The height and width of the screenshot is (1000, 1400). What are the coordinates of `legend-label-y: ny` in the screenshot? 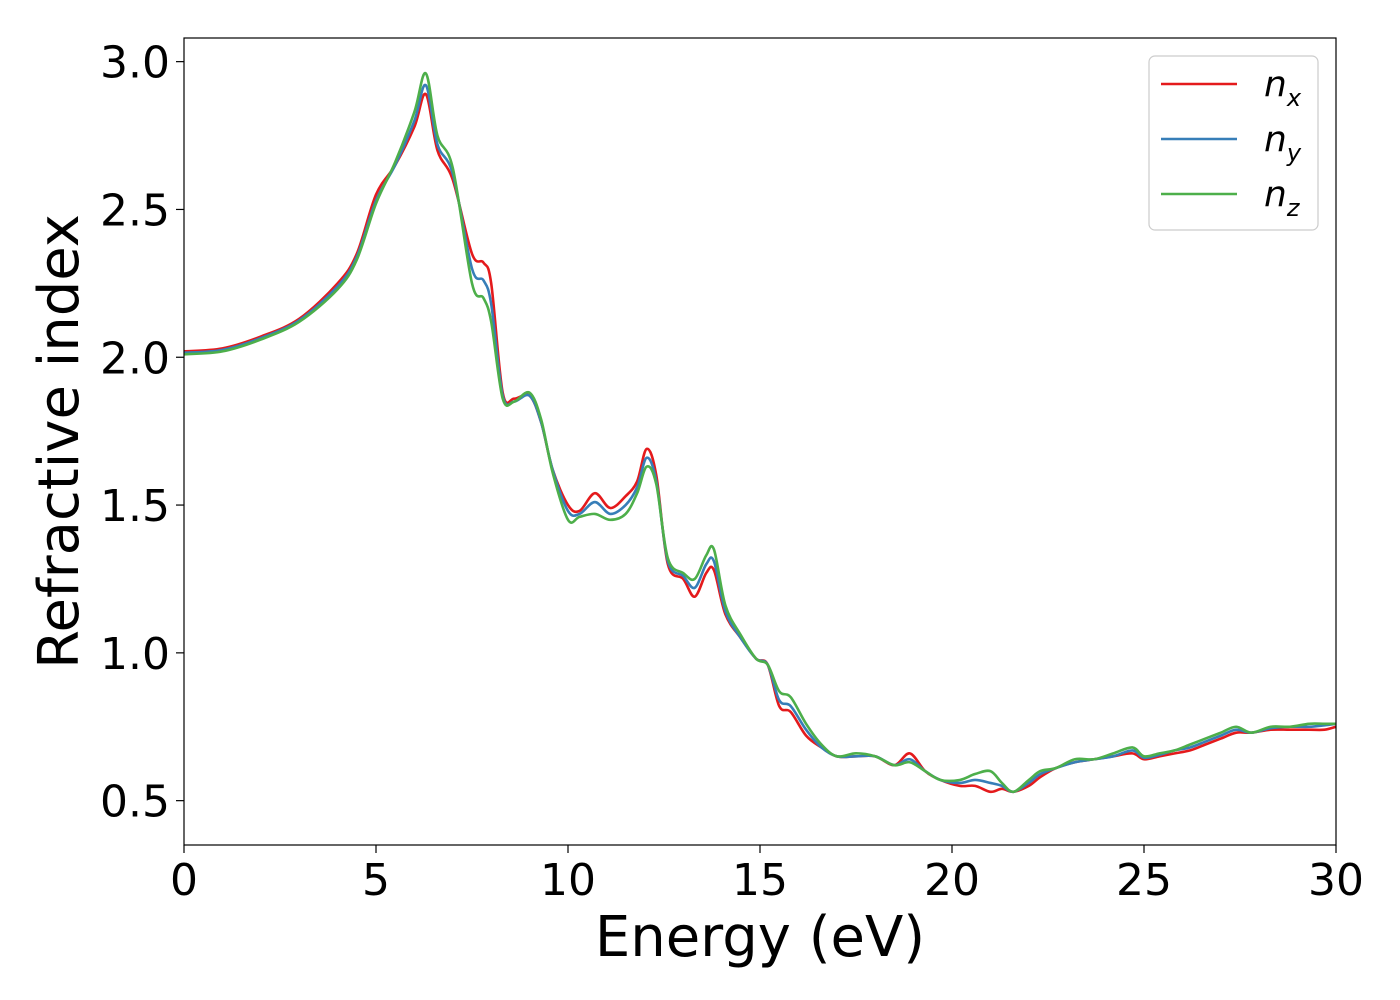 It's located at (1283, 143).